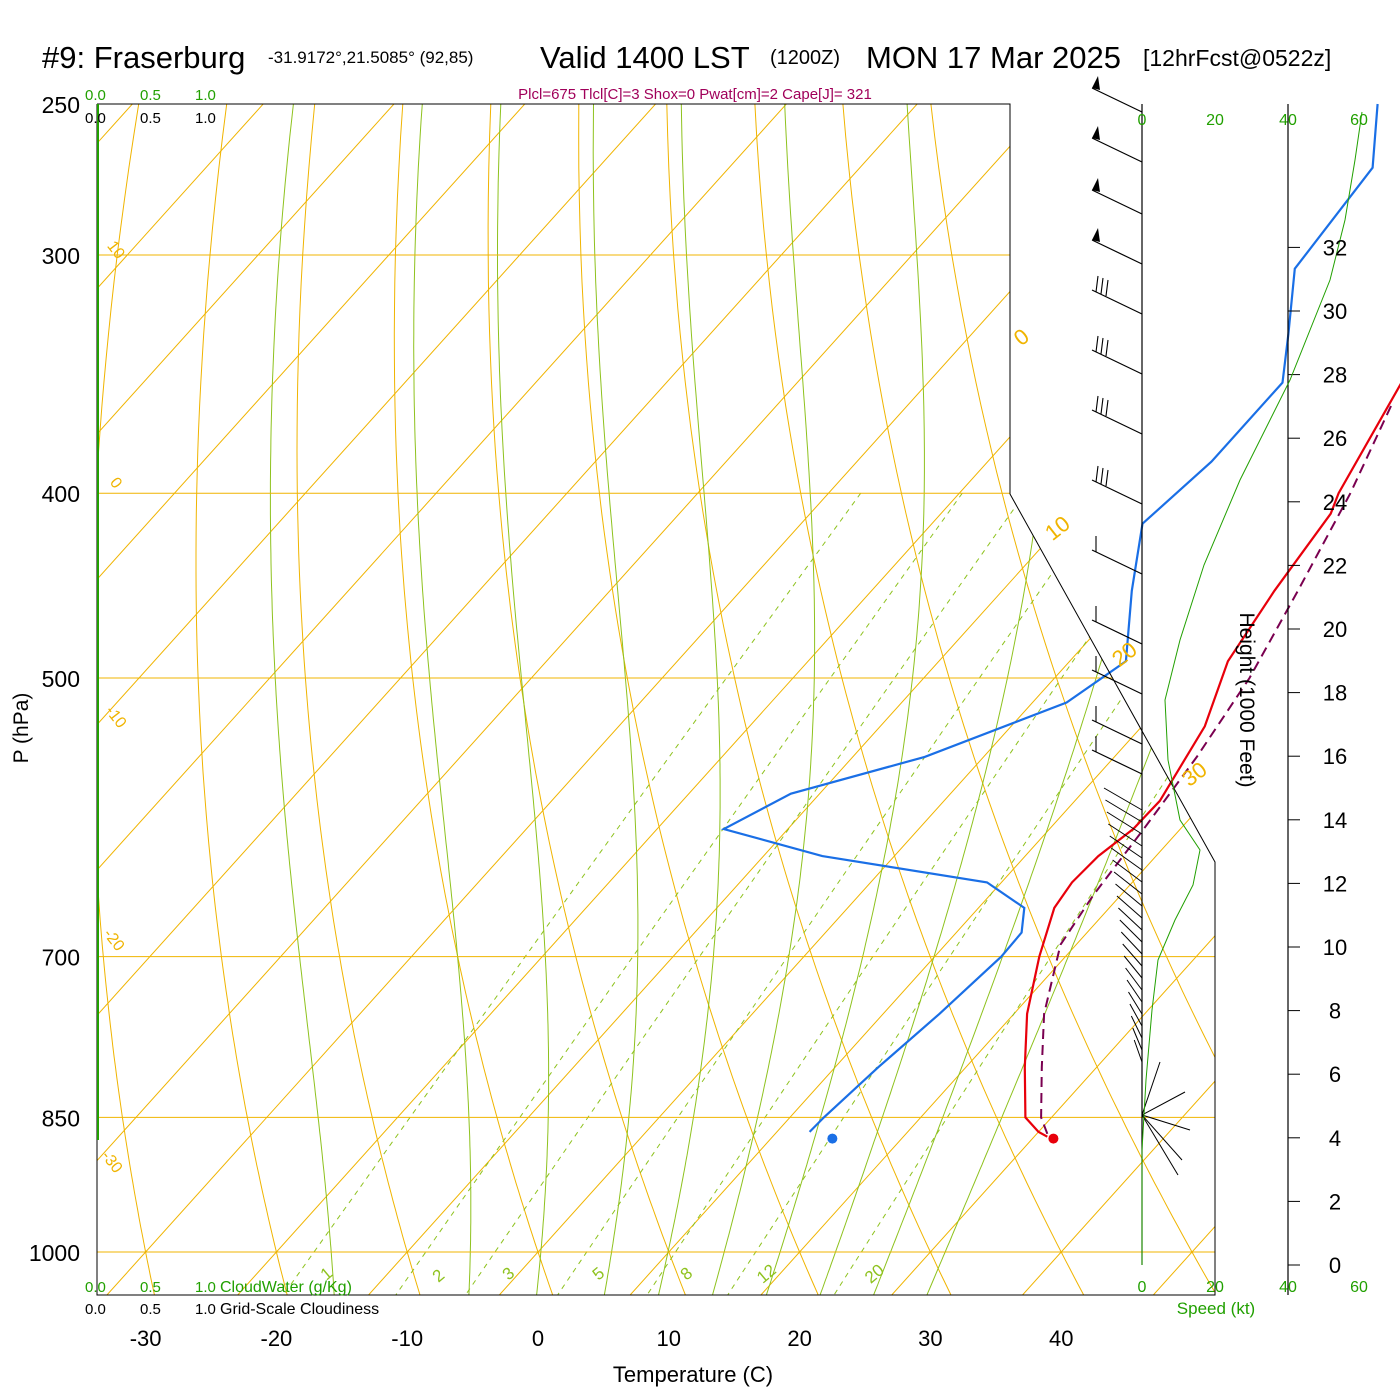 The height and width of the screenshot is (1400, 1400). Describe the element at coordinates (61, 679) in the screenshot. I see `pressure-tick-label: 500` at that location.